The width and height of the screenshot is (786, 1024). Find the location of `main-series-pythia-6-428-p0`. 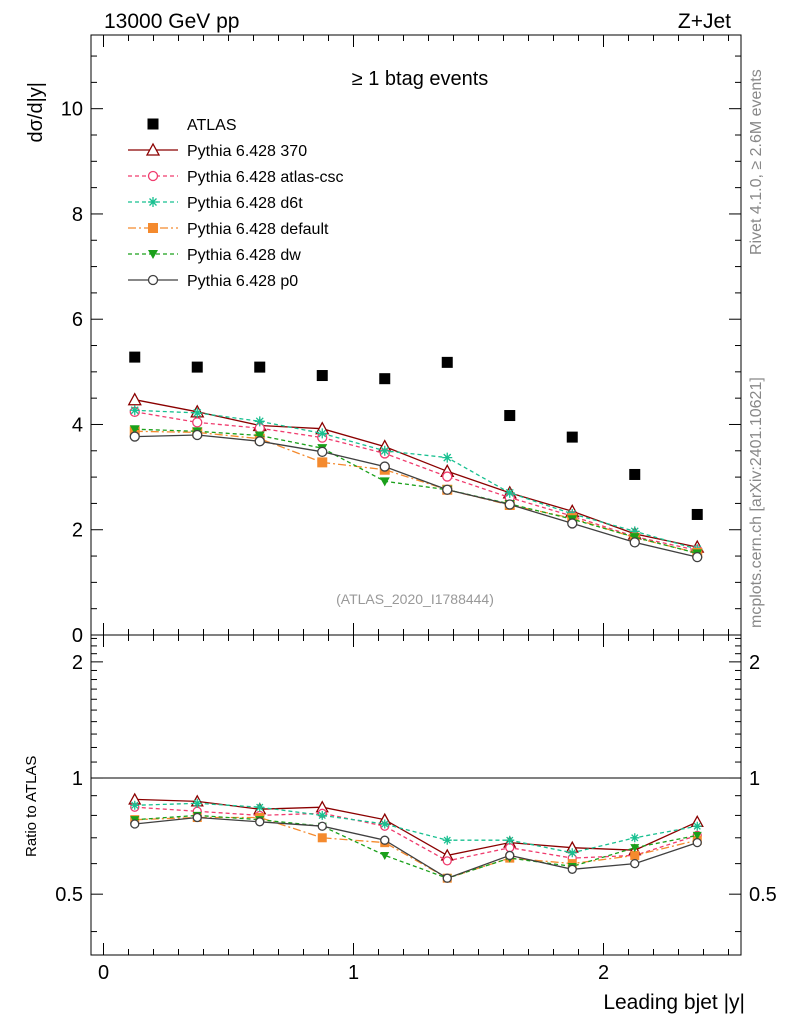

main-series-pythia-6-428-p0 is located at coordinates (416, 496).